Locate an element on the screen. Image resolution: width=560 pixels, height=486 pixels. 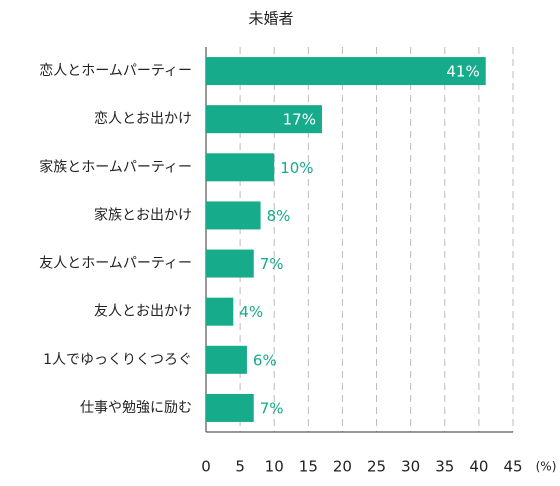
value-label: 17% is located at coordinates (299, 120).